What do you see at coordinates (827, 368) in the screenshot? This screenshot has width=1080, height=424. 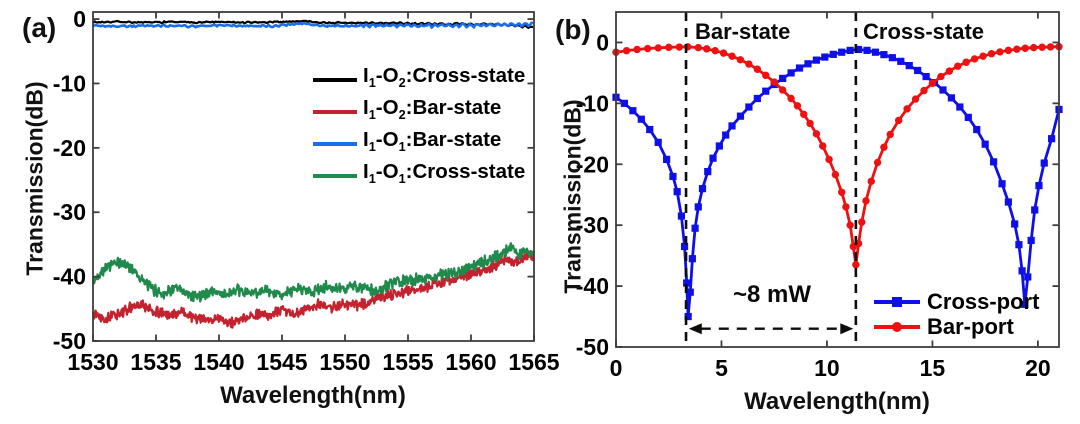 I see `x-tick-label: 10` at bounding box center [827, 368].